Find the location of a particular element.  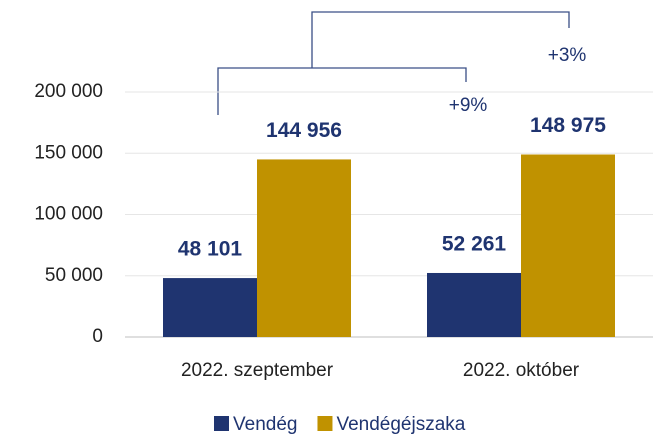

y-tick-label: 200 000 is located at coordinates (68, 91).